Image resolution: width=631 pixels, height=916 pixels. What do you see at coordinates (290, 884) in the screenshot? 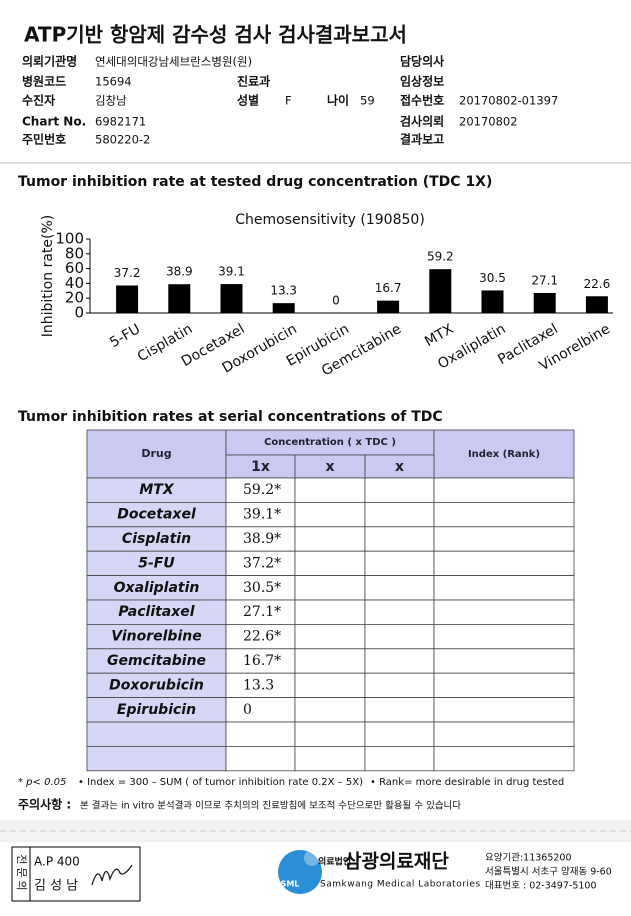
I see `logo-text: SML` at bounding box center [290, 884].